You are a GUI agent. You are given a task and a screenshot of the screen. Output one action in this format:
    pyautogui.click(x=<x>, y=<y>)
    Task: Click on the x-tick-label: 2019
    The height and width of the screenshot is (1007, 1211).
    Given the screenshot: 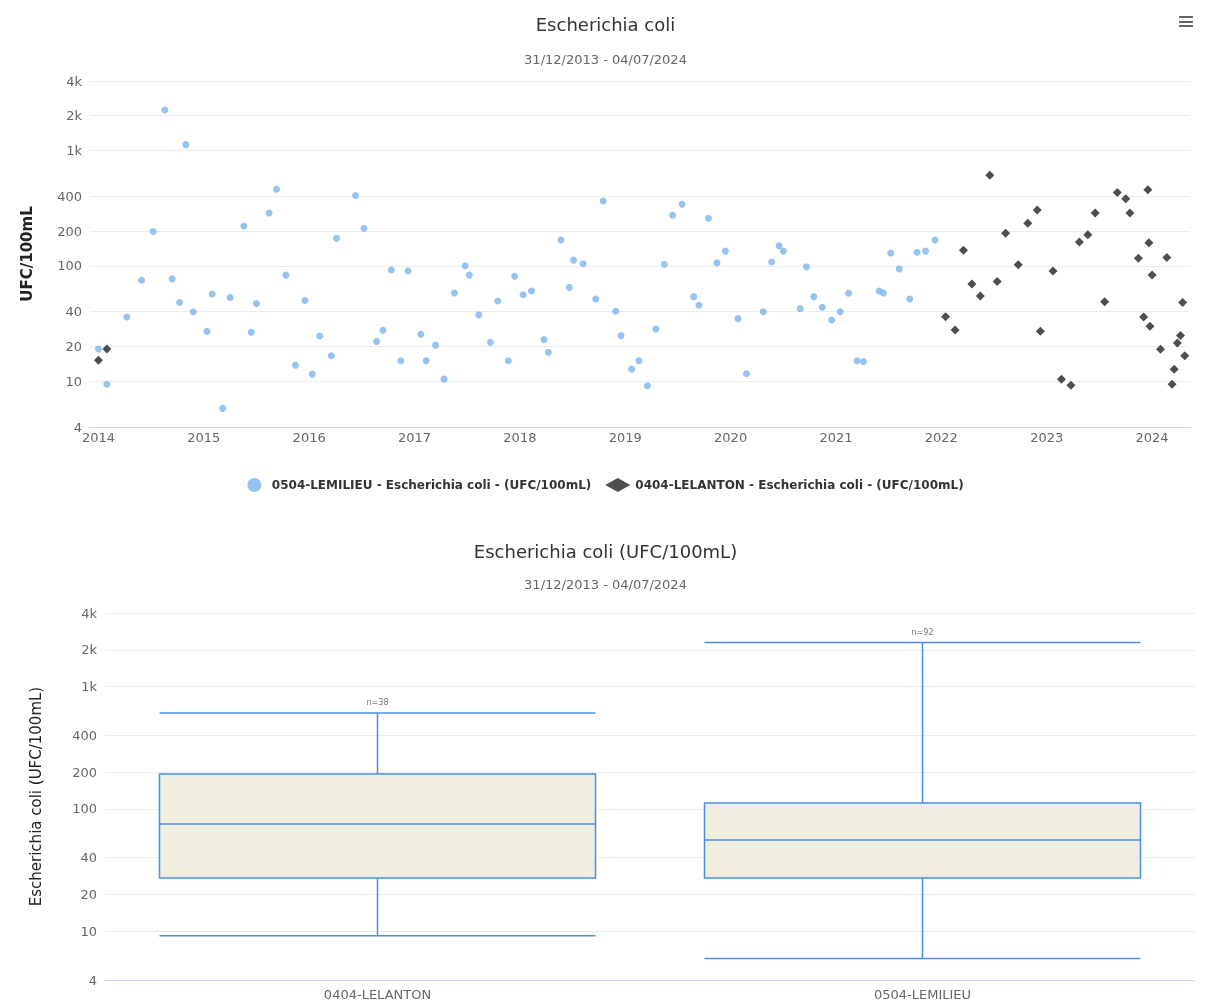 What is the action you would take?
    pyautogui.click(x=625, y=437)
    